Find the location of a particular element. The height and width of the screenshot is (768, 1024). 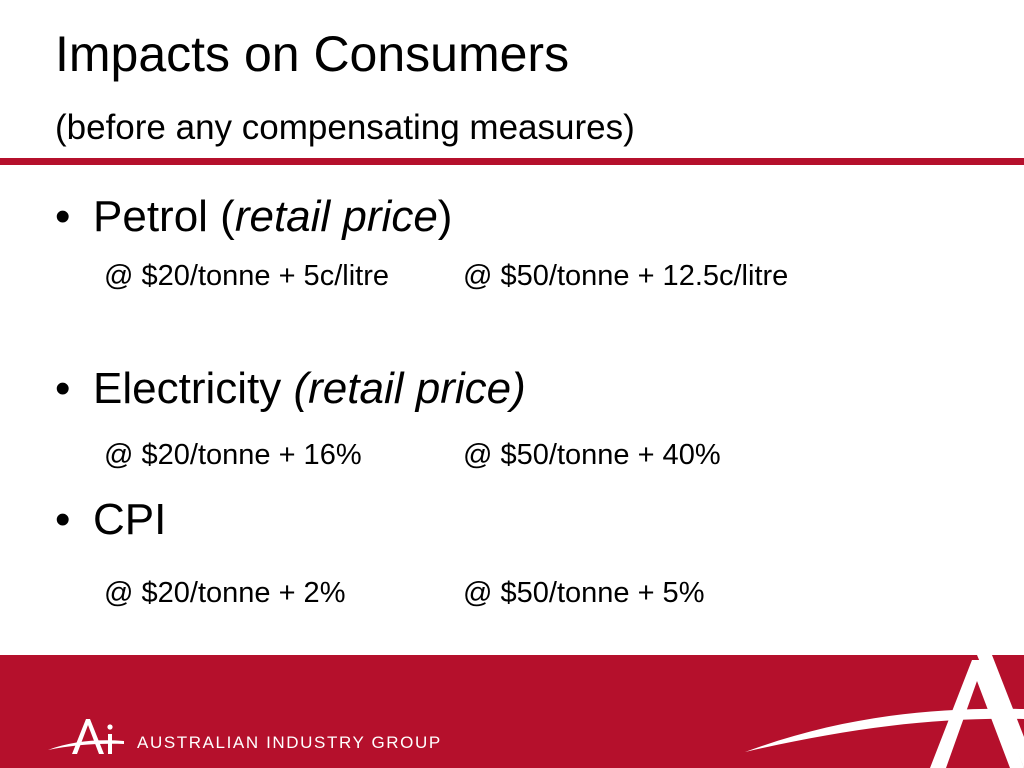

electricity-high-scenario: @ $50/tonne + 40% is located at coordinates (592, 455).